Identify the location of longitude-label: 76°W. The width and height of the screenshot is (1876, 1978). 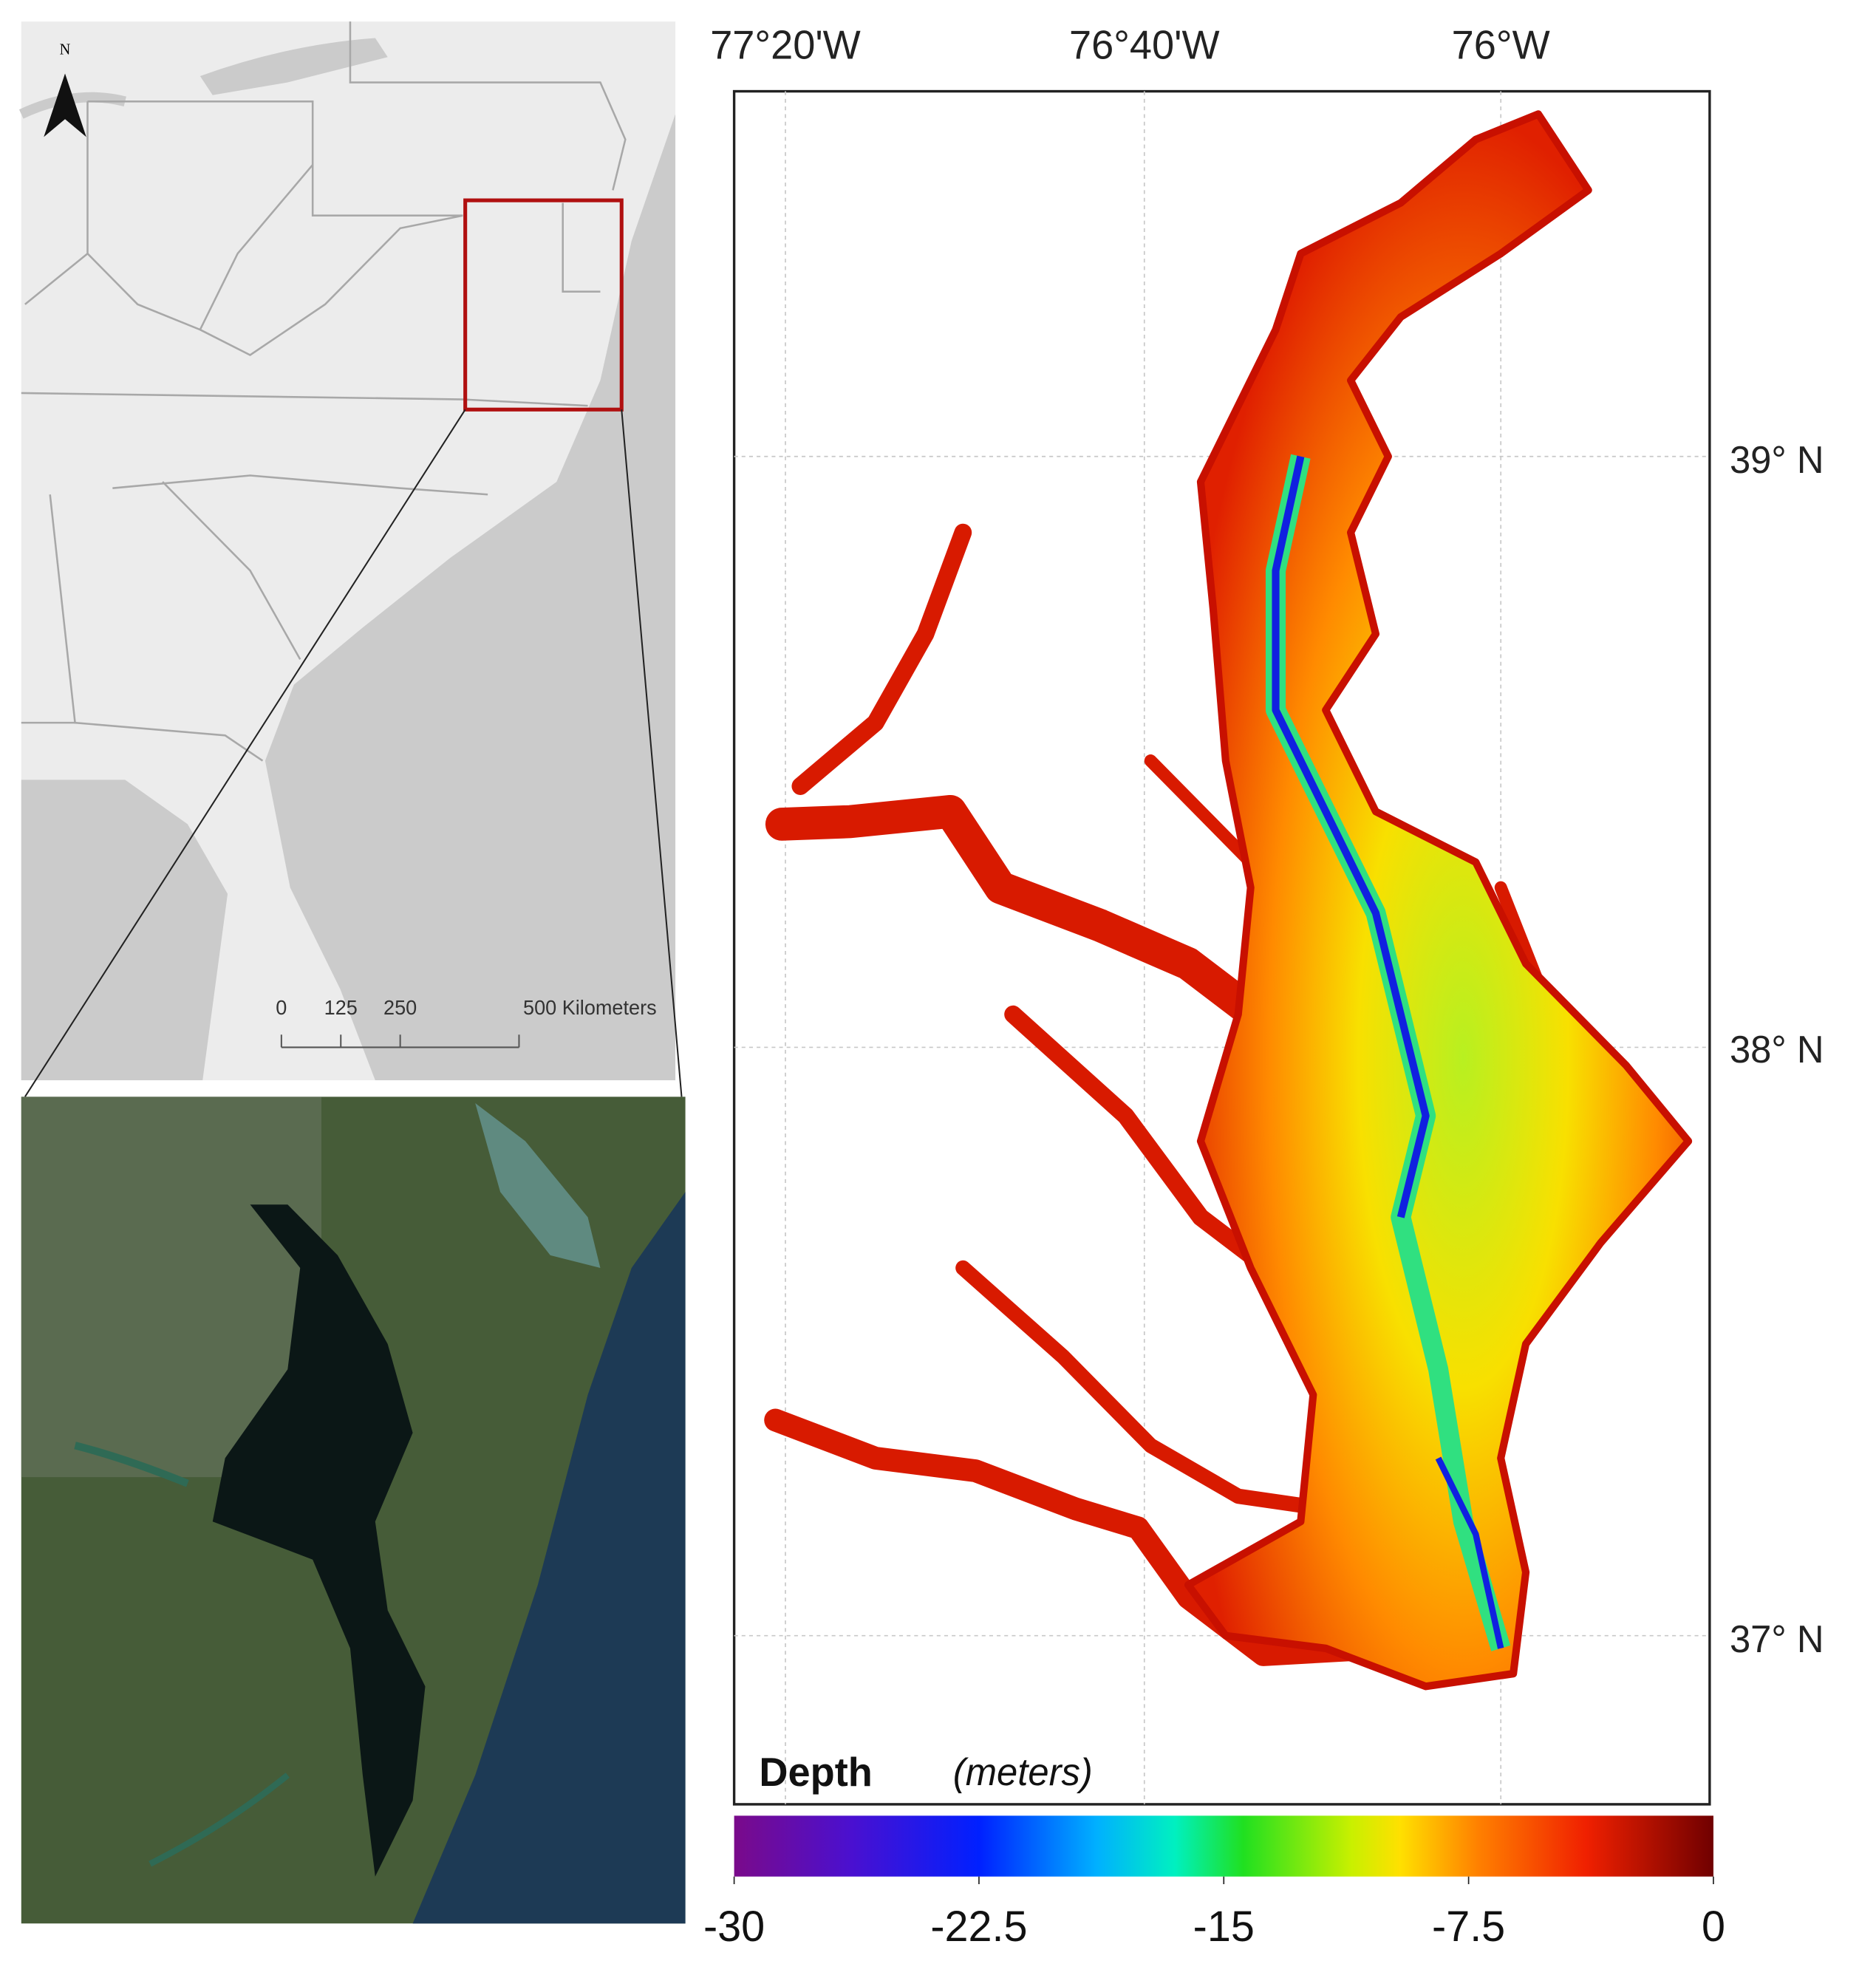
(1501, 44).